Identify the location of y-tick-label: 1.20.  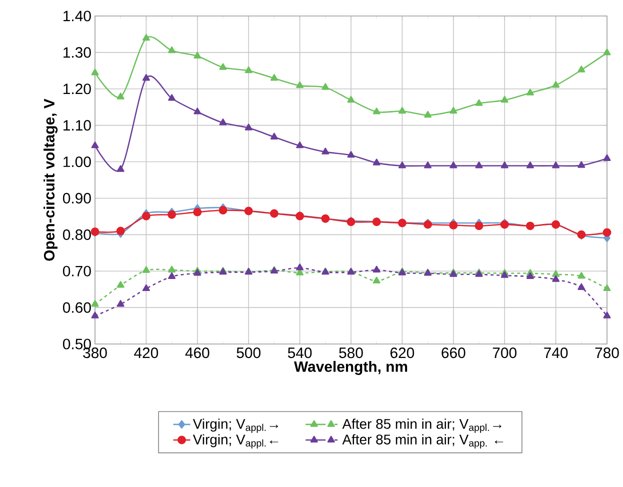
(77, 89).